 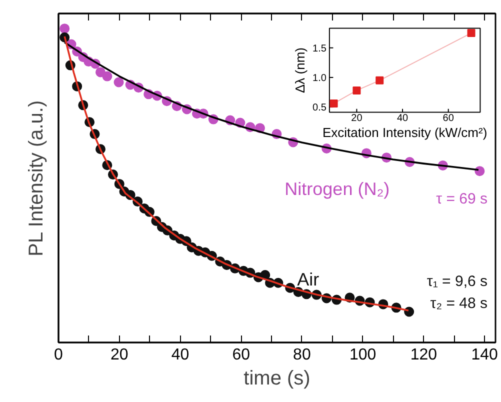 What do you see at coordinates (277, 379) in the screenshot?
I see `x-axis-title: time (s)` at bounding box center [277, 379].